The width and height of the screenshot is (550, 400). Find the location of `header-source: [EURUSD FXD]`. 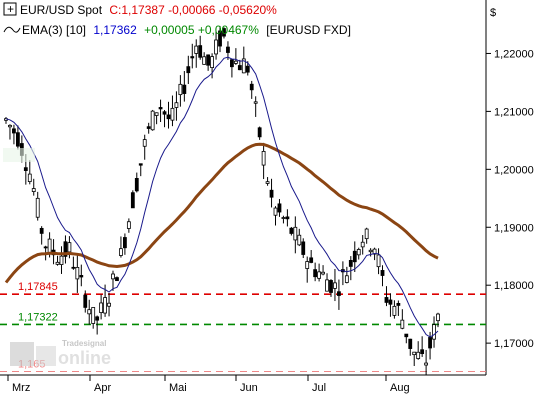

header-source: [EURUSD FXD] is located at coordinates (308, 30).